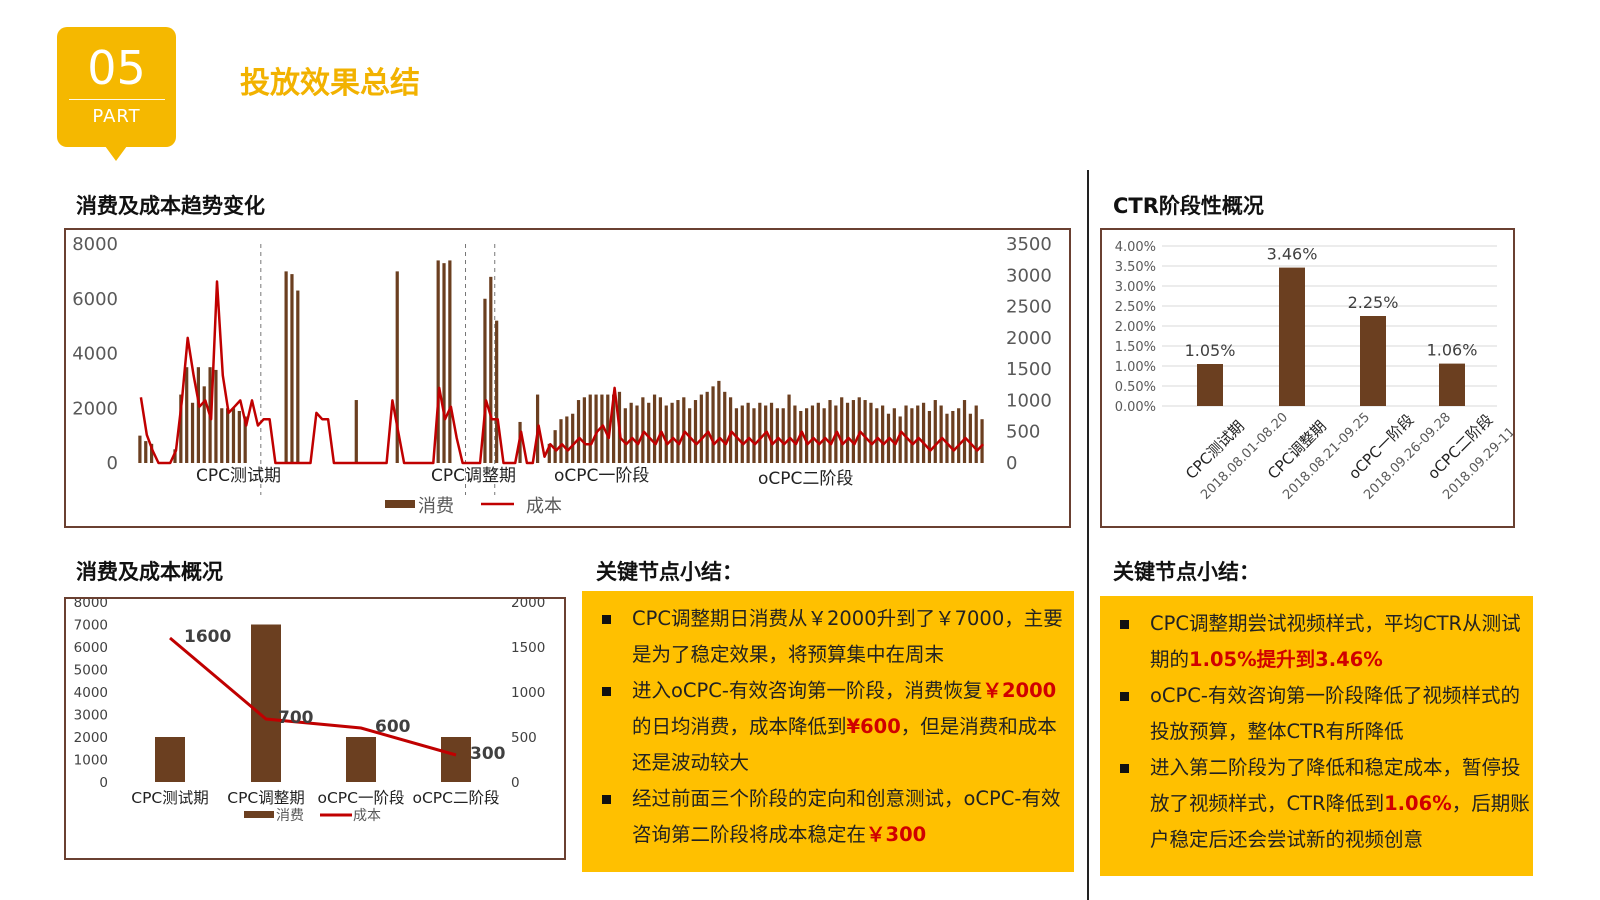 This screenshot has width=1600, height=900. What do you see at coordinates (562, 372) in the screenshot?
I see `cost-line` at bounding box center [562, 372].